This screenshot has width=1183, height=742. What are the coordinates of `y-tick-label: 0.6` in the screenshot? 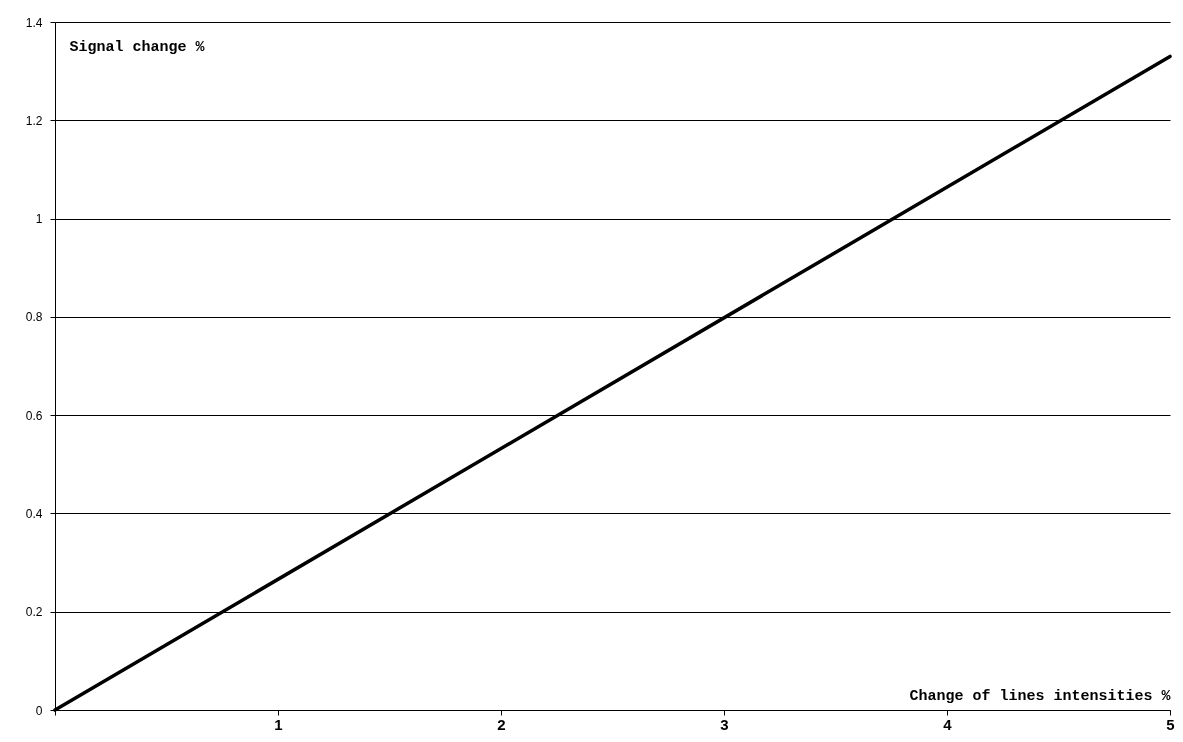 It's located at (34, 415).